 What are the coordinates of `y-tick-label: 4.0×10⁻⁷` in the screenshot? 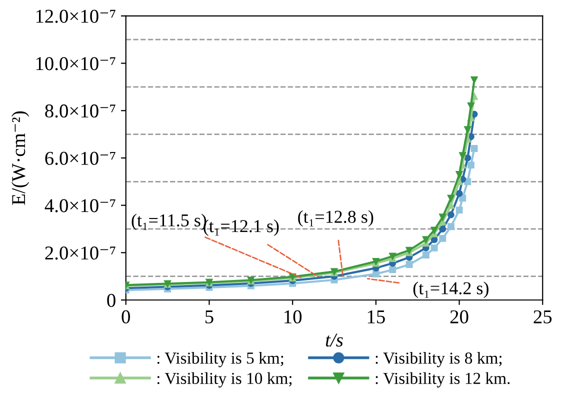 It's located at (80, 205).